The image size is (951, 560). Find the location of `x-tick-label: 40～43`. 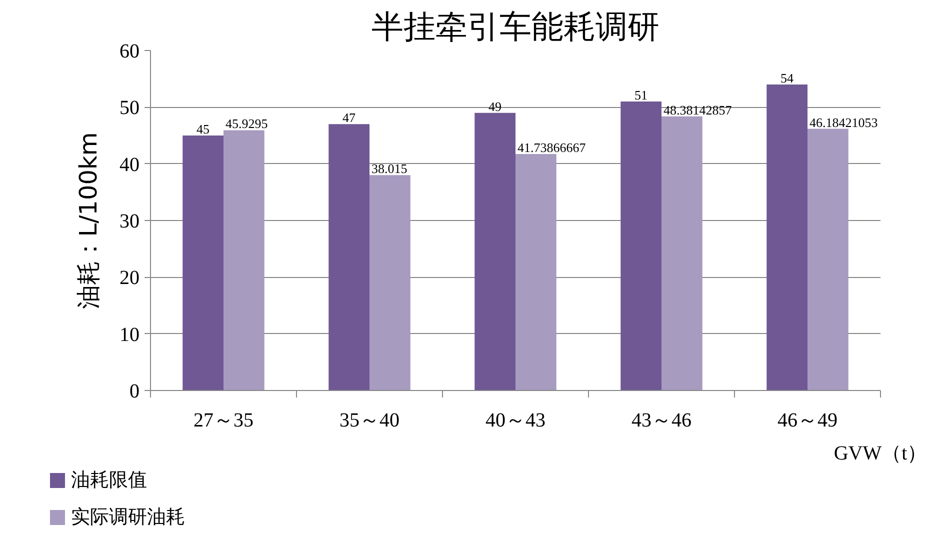

x-tick-label: 40～43 is located at coordinates (516, 421).